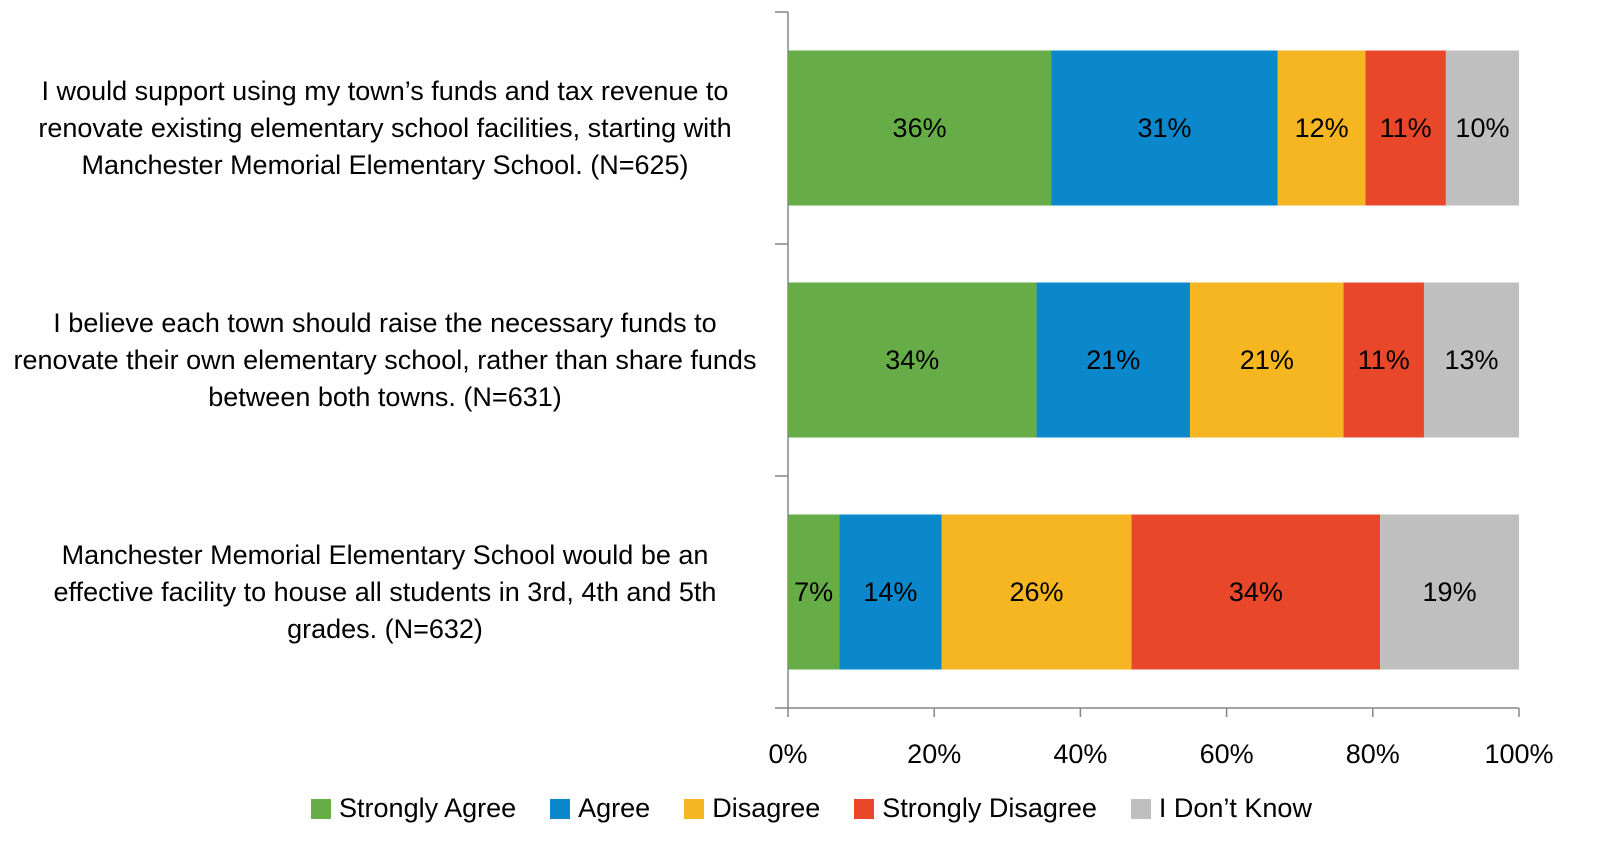 The height and width of the screenshot is (859, 1623). I want to click on value-label: 19%, so click(1450, 592).